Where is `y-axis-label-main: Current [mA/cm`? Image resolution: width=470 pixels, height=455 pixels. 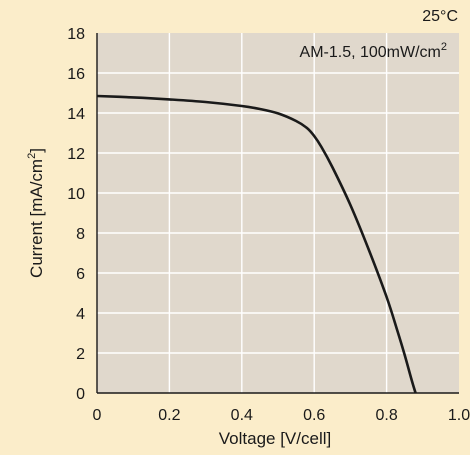 y-axis-label-main: Current [mA/cm is located at coordinates (36, 218).